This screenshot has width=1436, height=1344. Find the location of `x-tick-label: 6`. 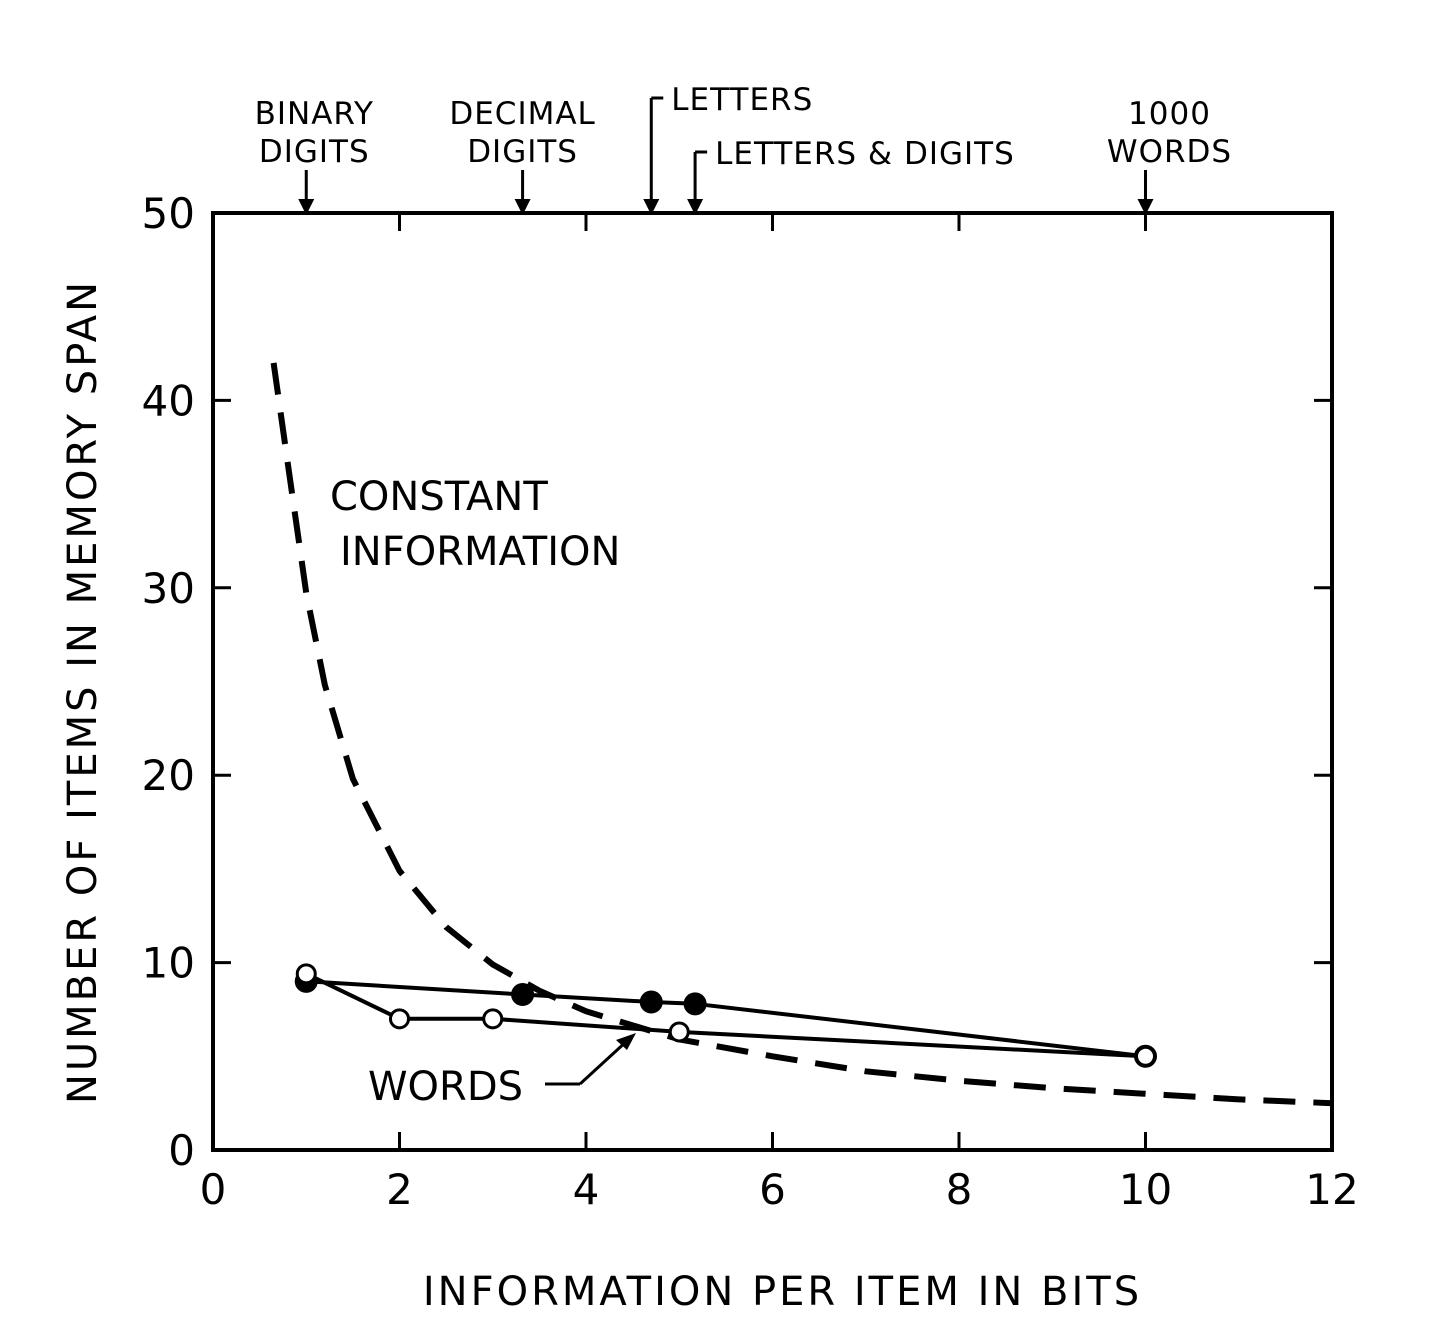

x-tick-label: 6 is located at coordinates (772, 1189).